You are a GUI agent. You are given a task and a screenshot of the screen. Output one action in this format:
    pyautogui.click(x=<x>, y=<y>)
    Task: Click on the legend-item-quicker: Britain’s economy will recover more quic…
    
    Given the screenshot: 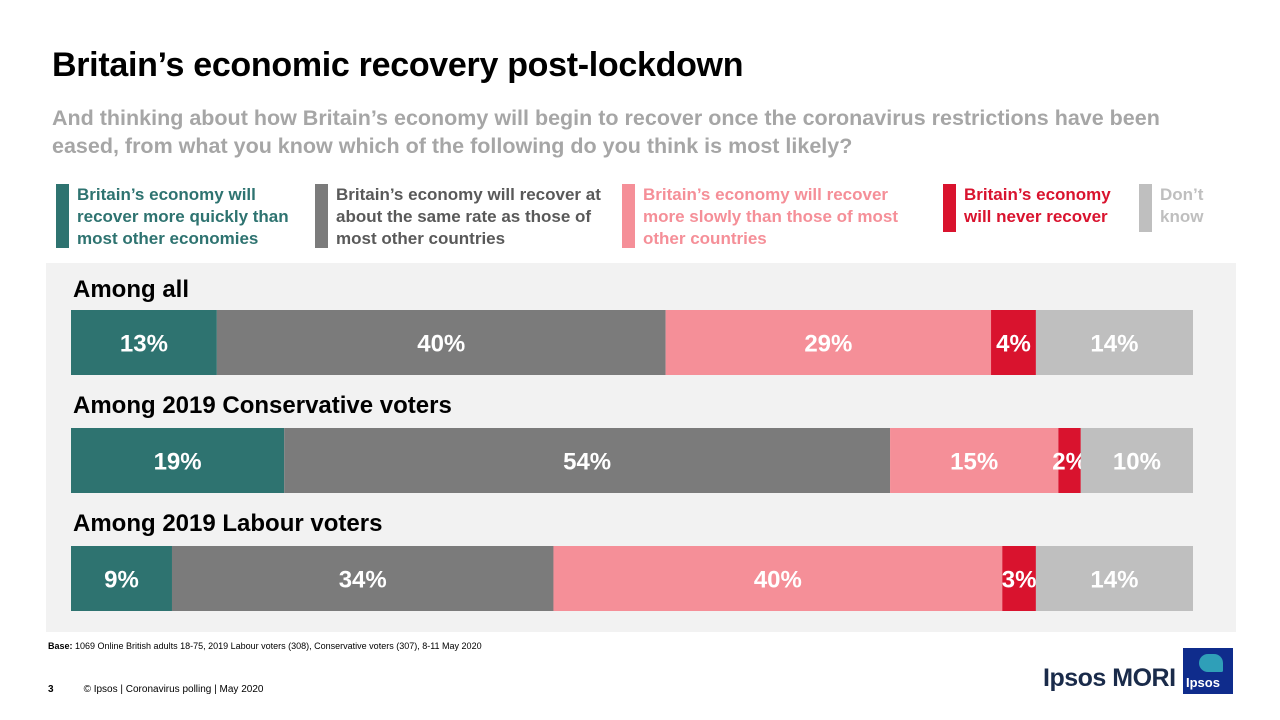 What is the action you would take?
    pyautogui.click(x=176, y=216)
    